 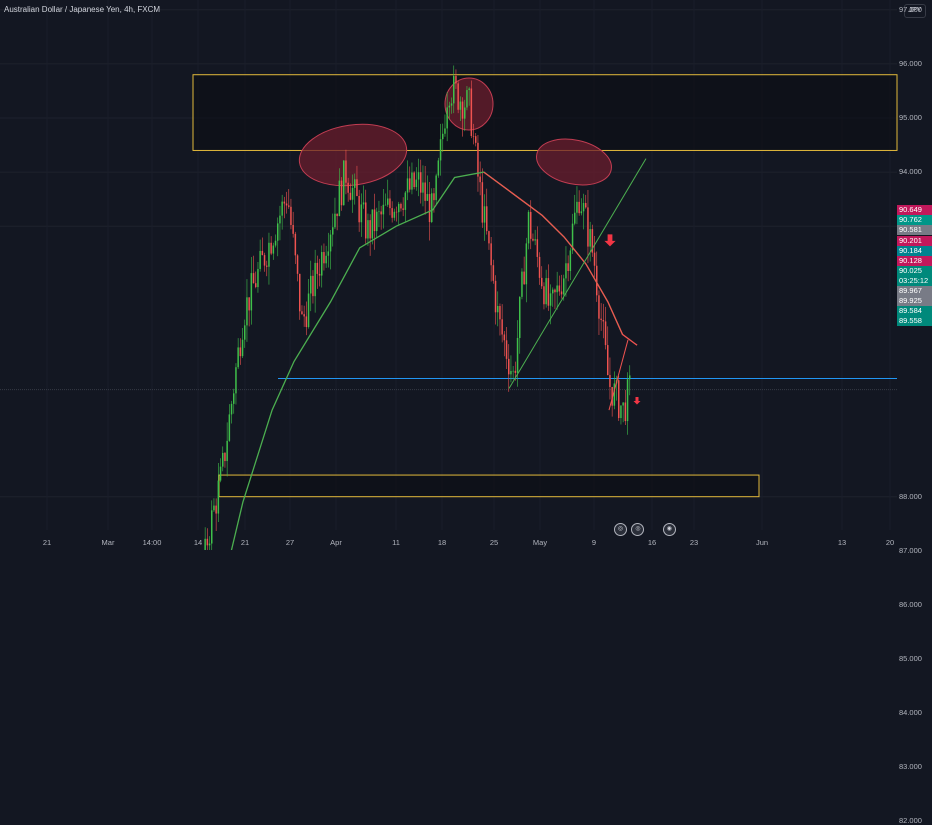 I want to click on price-tag: 89.925, so click(x=914, y=301).